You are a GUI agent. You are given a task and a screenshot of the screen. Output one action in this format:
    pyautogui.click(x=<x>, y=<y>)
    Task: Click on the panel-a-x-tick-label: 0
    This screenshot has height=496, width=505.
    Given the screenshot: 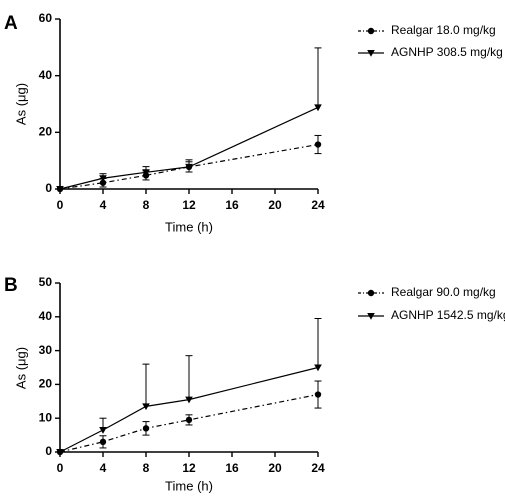 What is the action you would take?
    pyautogui.click(x=60, y=205)
    